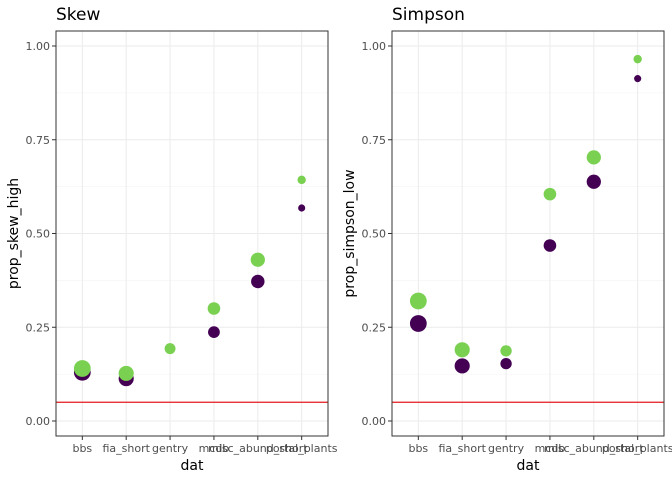  I want to click on y-axis-title: prop_simpson_low, so click(350, 233).